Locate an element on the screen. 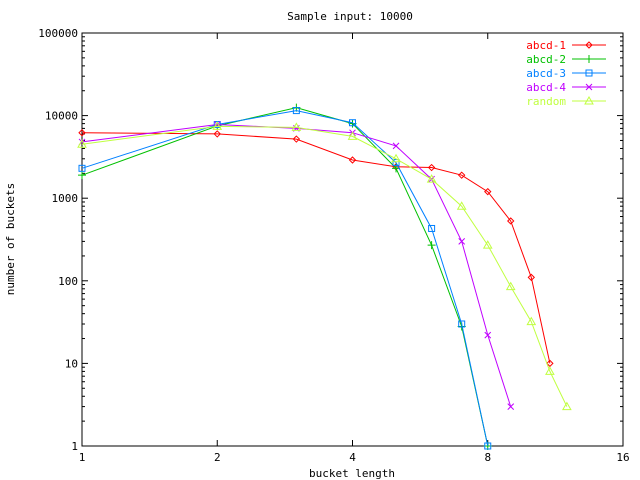 The width and height of the screenshot is (640, 480). legend-entry-abcd-3: abcd-3 is located at coordinates (566, 73).